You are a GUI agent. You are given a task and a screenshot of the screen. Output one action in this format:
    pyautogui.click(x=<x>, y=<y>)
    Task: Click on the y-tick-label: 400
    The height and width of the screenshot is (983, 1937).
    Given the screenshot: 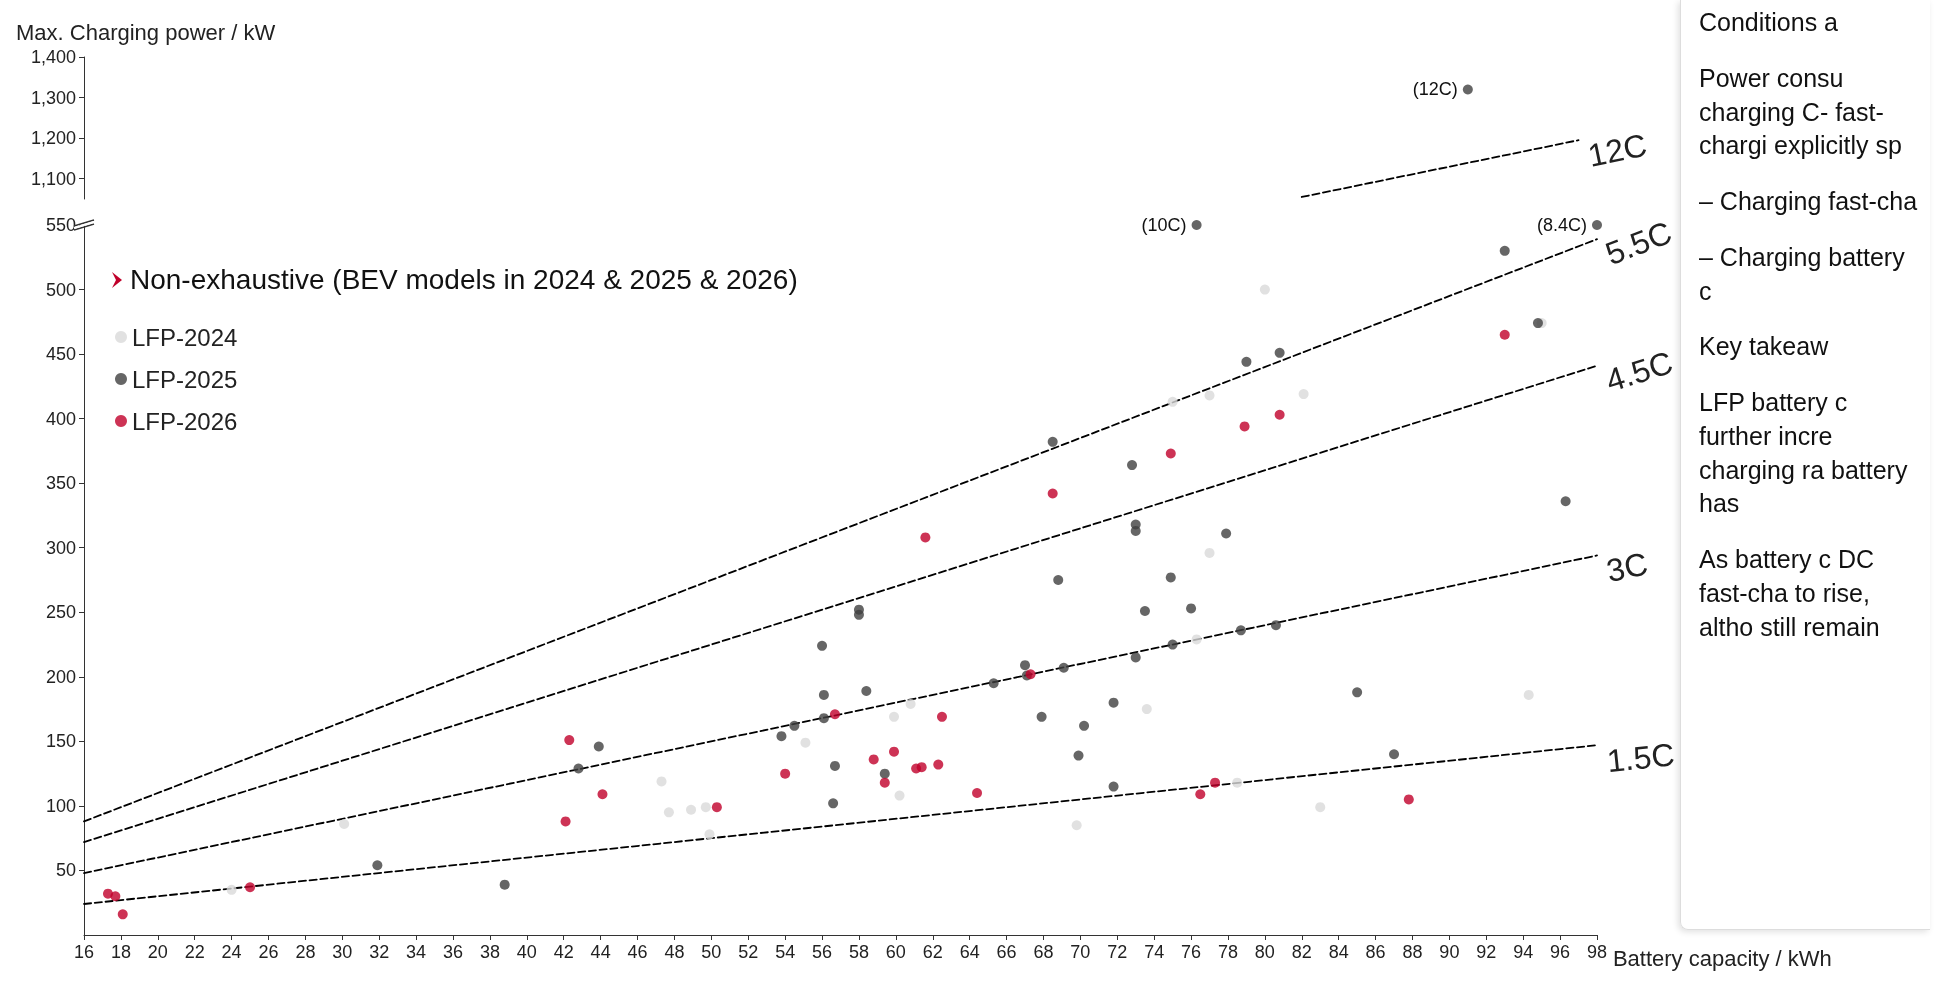 What is the action you would take?
    pyautogui.click(x=60, y=418)
    